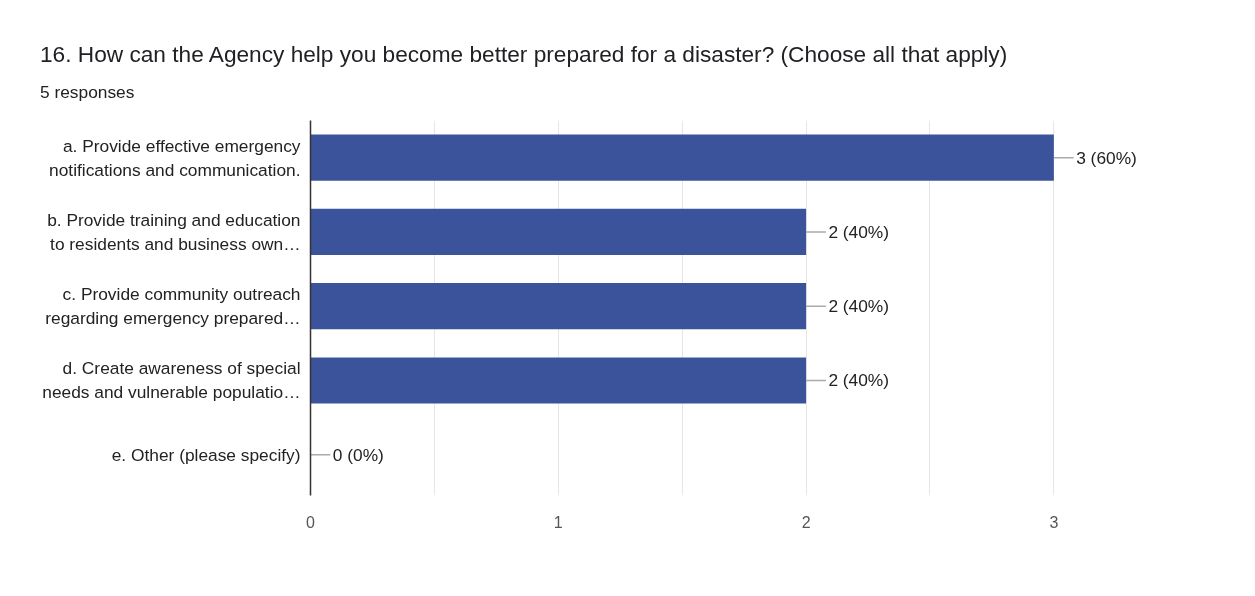 This screenshot has width=1255, height=596. I want to click on y-tick-label: a. Provide effective emergency notifications and communication., so click(175, 157).